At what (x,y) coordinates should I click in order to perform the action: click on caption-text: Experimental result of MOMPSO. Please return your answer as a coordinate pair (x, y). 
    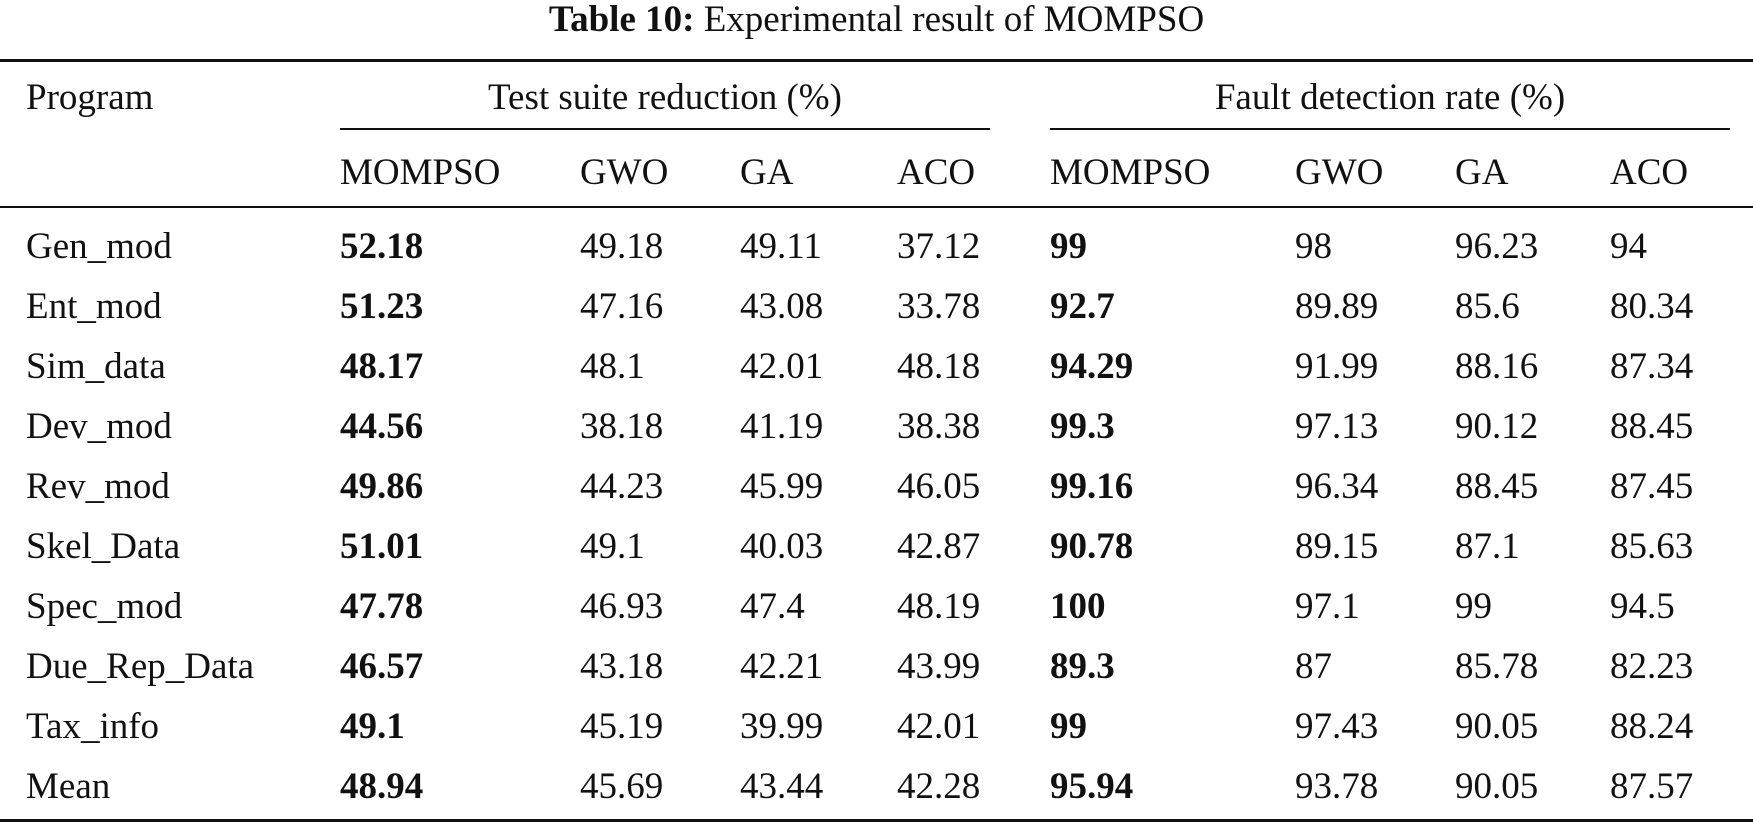
    Looking at the image, I should click on (954, 20).